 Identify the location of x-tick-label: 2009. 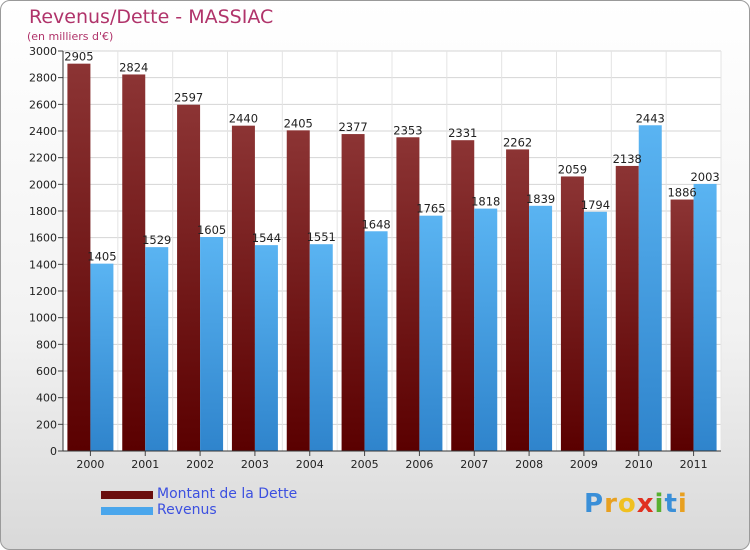
(584, 464).